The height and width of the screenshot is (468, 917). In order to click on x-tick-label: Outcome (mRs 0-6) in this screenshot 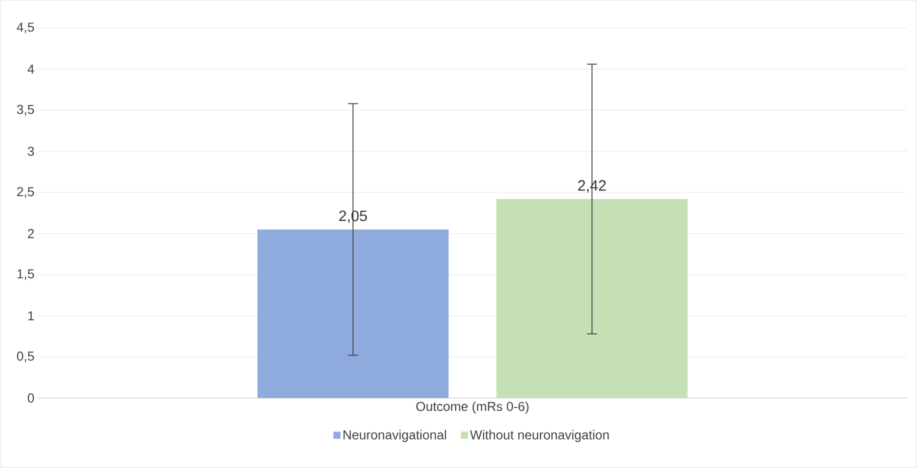, I will do `click(472, 408)`.